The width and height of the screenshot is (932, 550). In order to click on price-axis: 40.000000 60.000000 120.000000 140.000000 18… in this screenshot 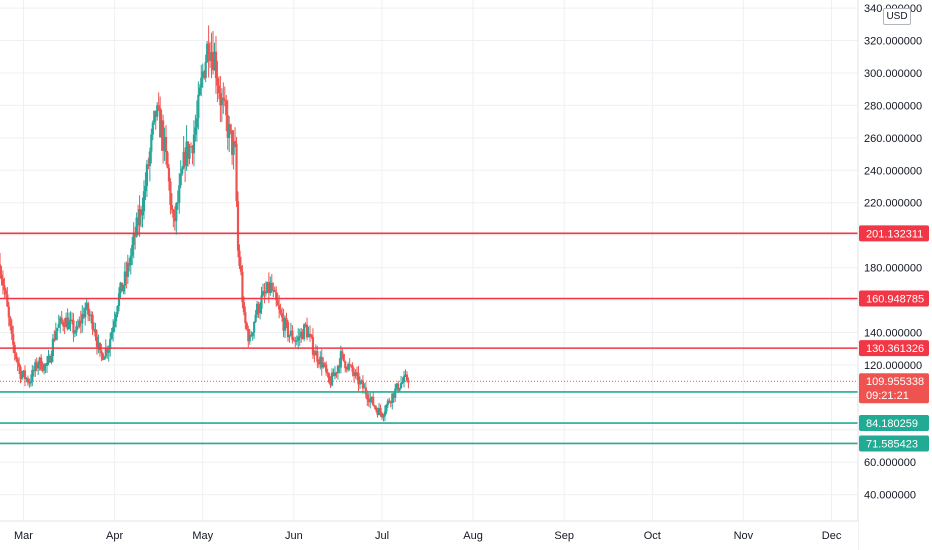, I will do `click(894, 275)`.